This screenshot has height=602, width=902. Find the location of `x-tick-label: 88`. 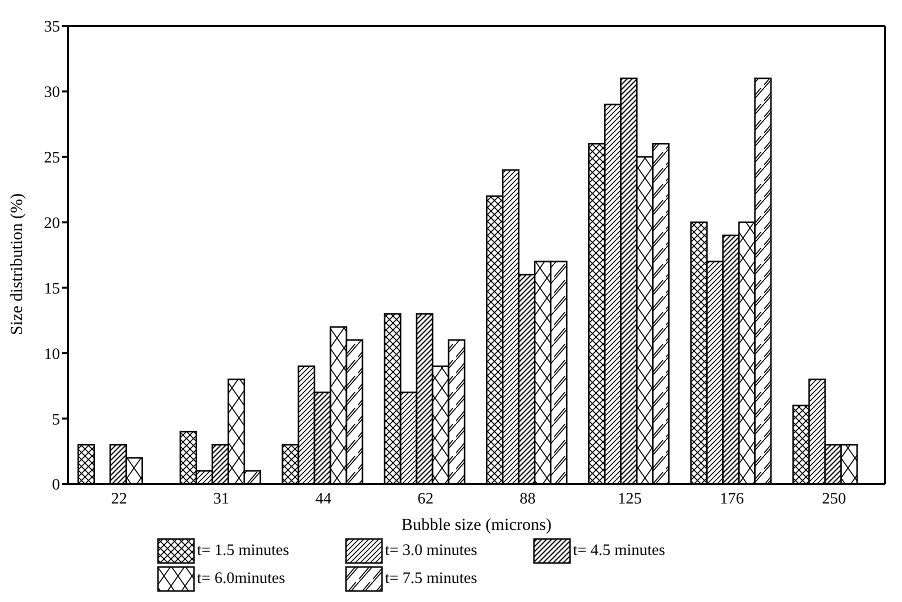

x-tick-label: 88 is located at coordinates (528, 499).